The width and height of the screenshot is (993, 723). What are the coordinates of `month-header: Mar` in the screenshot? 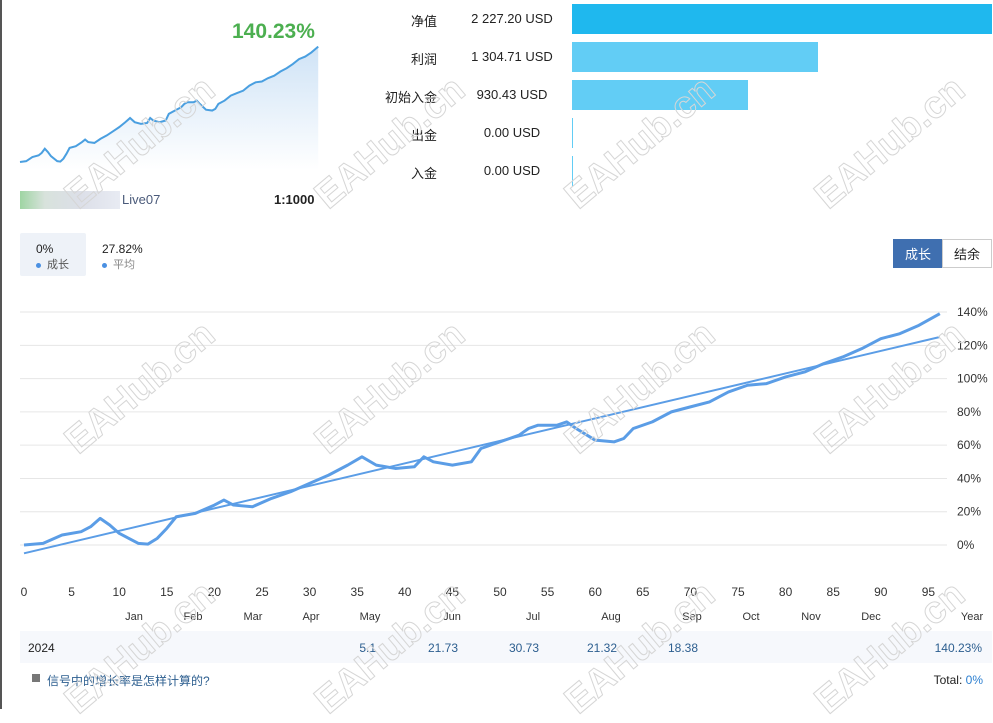 It's located at (253, 617).